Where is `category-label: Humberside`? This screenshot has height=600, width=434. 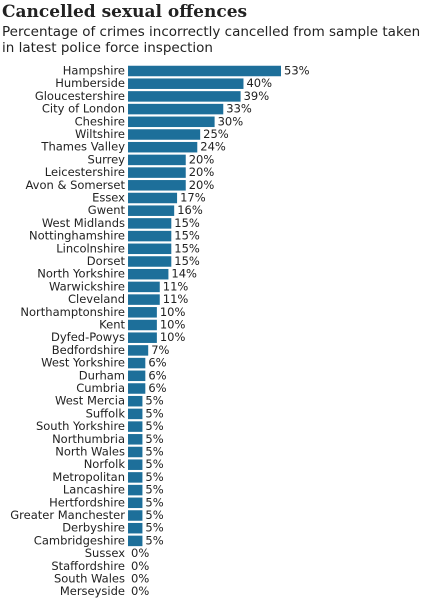 category-label: Humberside is located at coordinates (90, 83).